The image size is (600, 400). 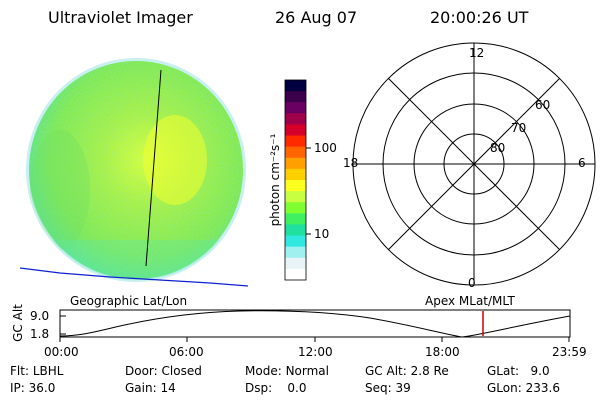 What do you see at coordinates (134, 277) in the screenshot?
I see `horizon-line` at bounding box center [134, 277].